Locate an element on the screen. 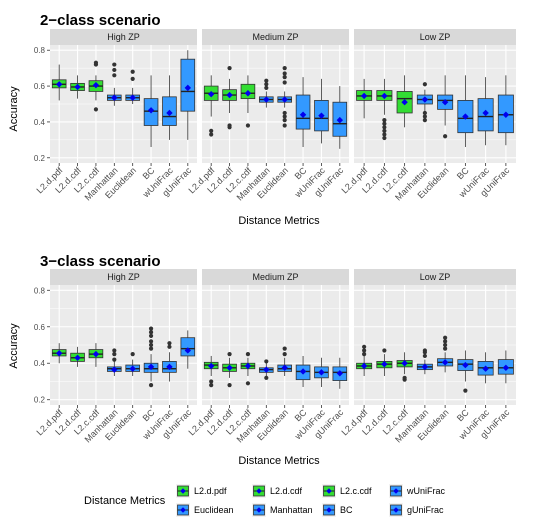  chart-title-2class: 2−class scenario is located at coordinates (100, 20).